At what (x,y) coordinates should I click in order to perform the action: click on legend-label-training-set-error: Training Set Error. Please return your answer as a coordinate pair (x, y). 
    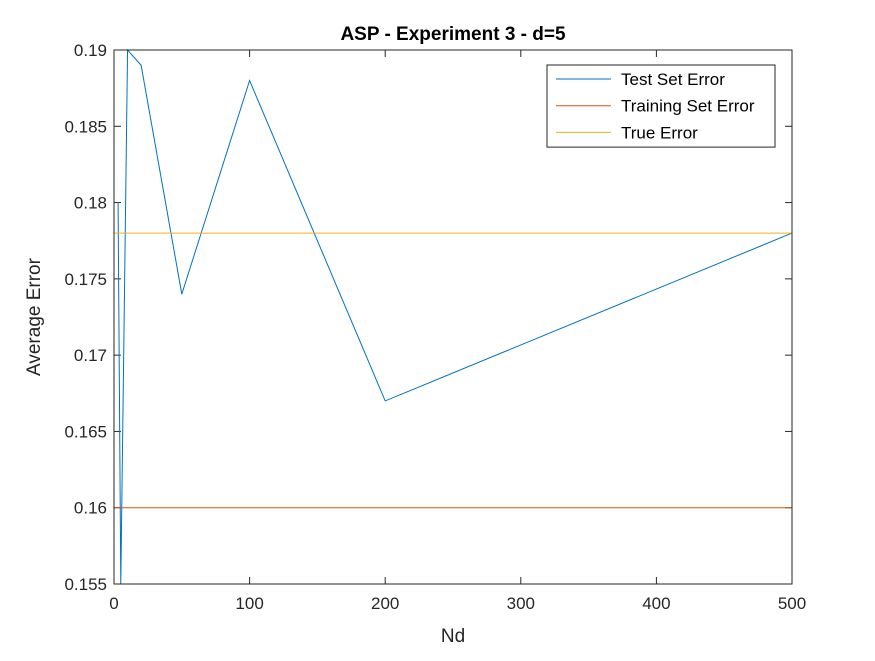
    Looking at the image, I should click on (688, 106).